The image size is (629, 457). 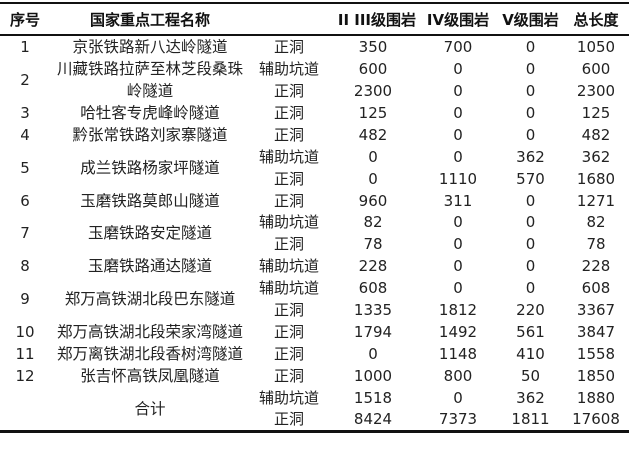 I want to click on grade-2-3-value: 125, so click(x=373, y=113).